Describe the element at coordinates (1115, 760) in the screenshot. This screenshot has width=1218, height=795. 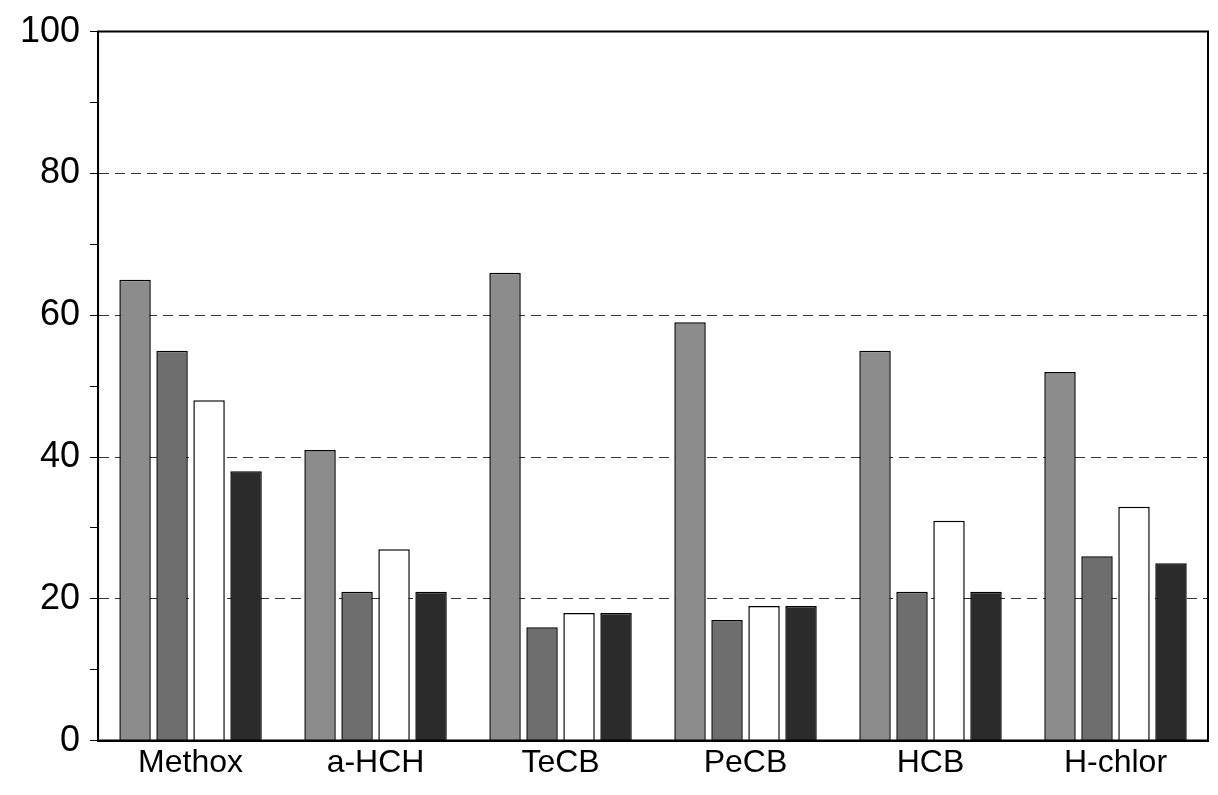
I see `x-tick-label: H-chlor` at that location.